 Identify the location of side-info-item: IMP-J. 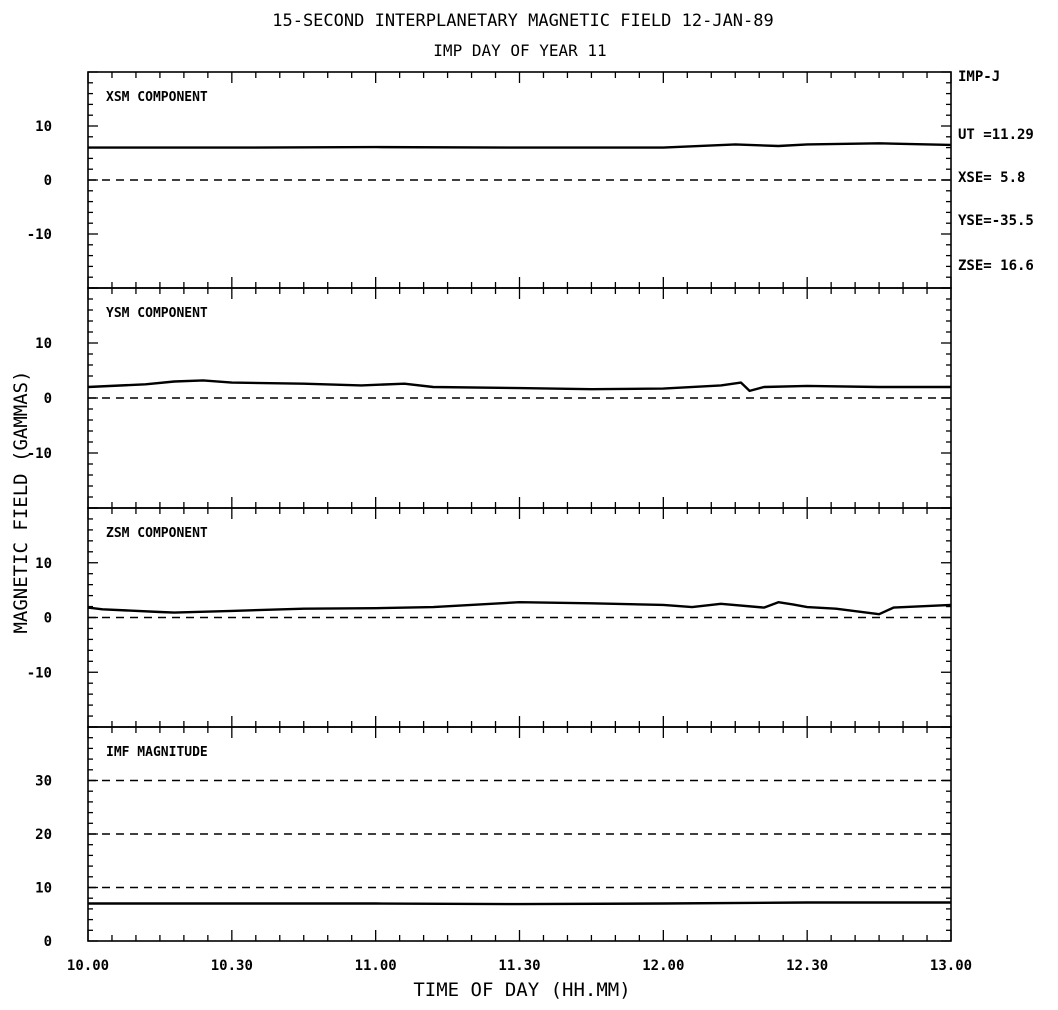
(979, 77).